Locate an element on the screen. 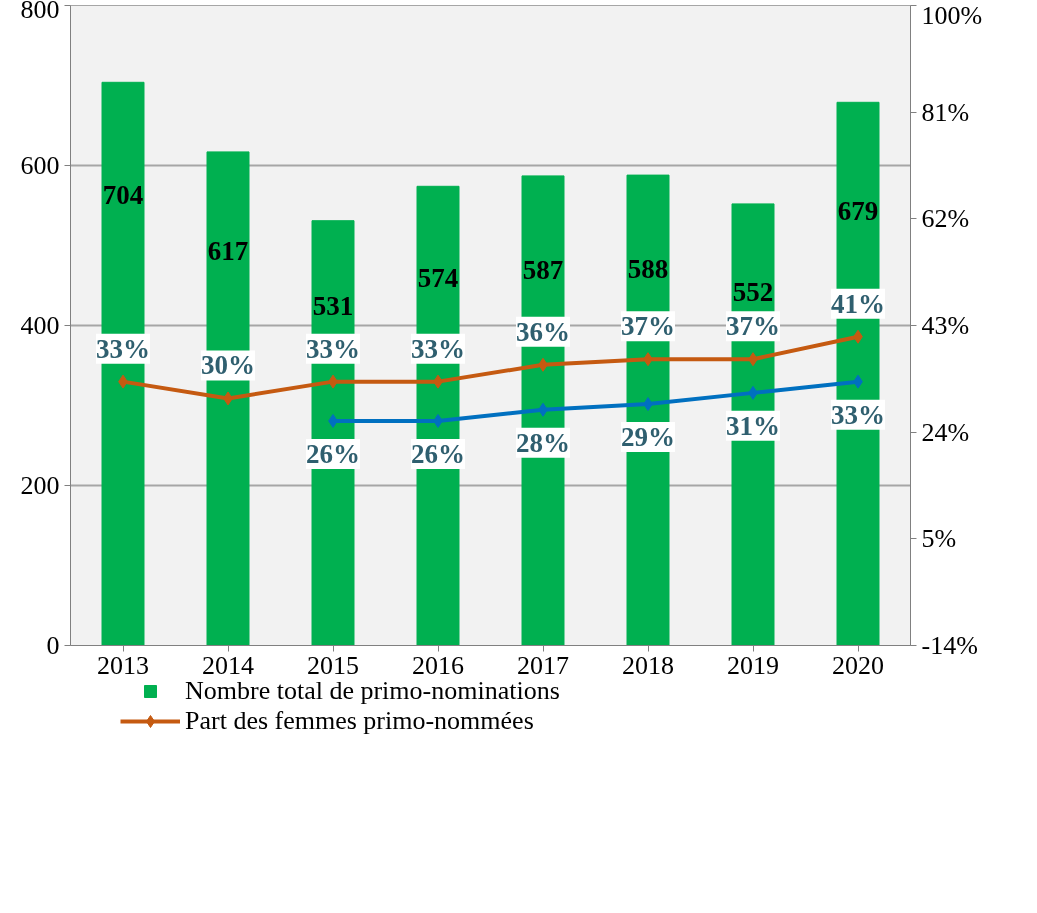  data-label: 29% is located at coordinates (648, 437).